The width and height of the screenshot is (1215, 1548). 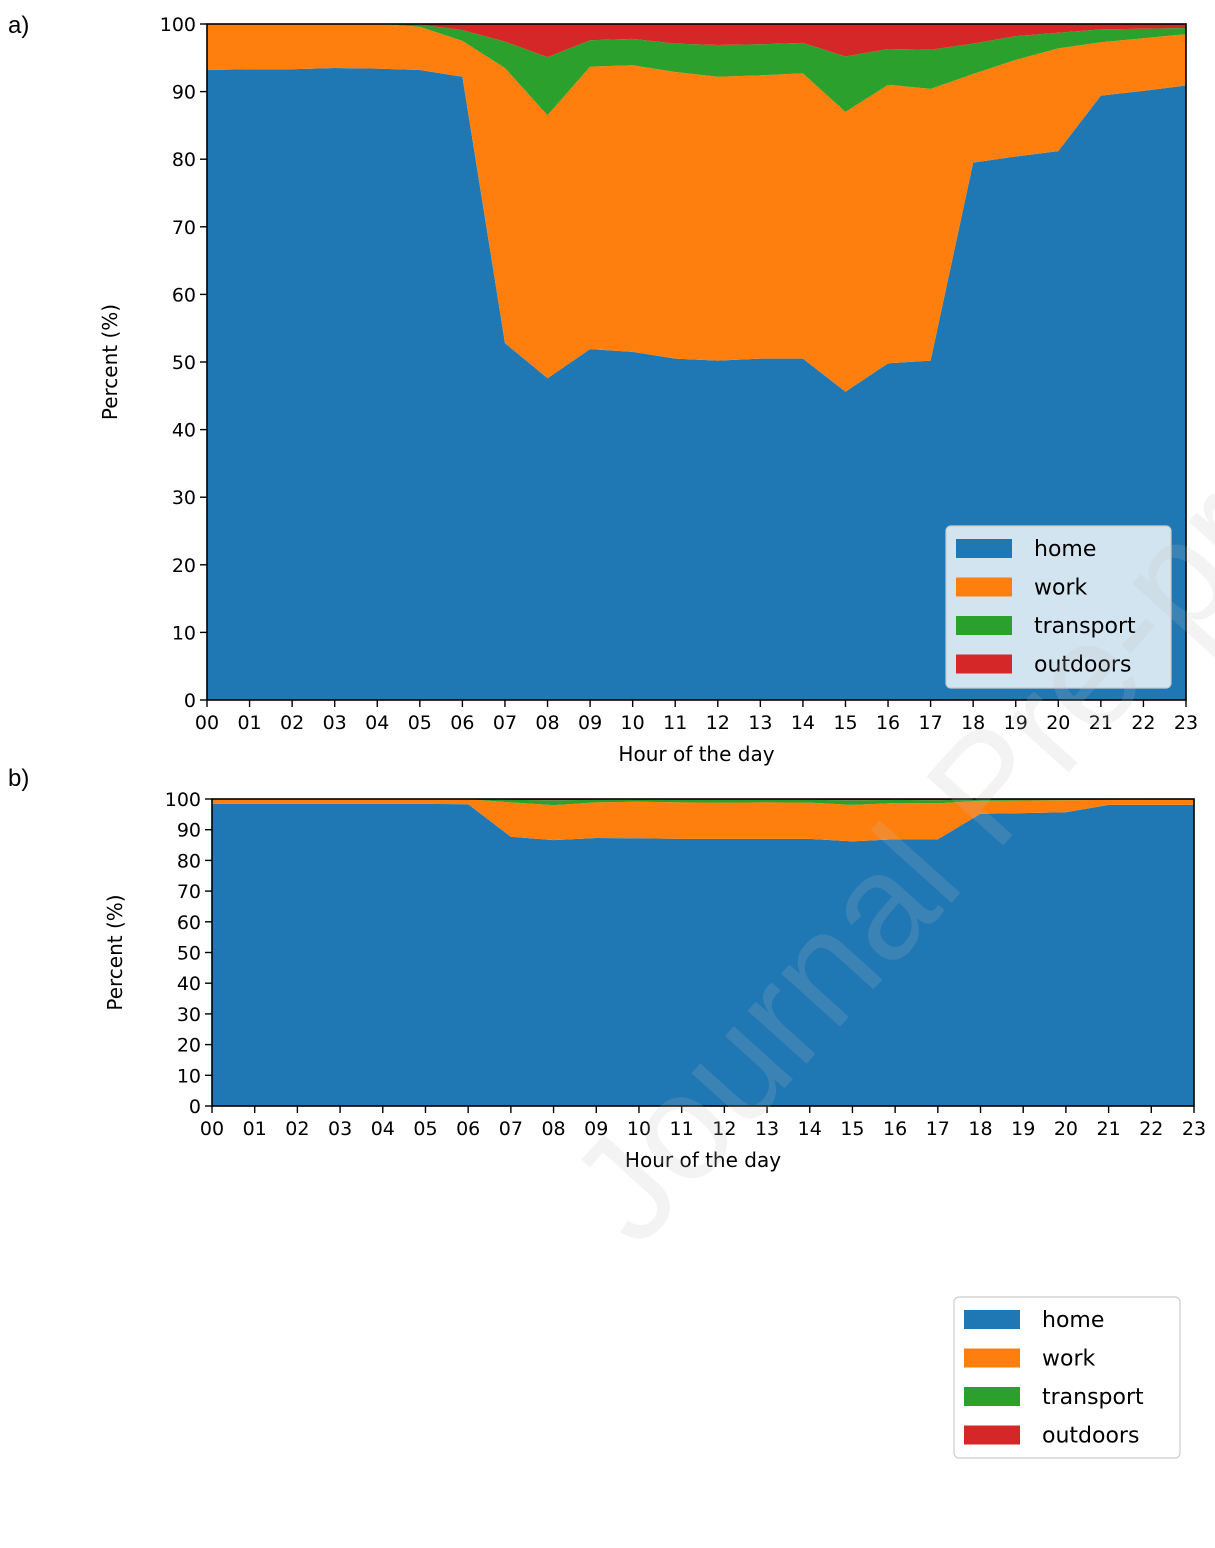 What do you see at coordinates (703, 820) in the screenshot?
I see `area-series-work` at bounding box center [703, 820].